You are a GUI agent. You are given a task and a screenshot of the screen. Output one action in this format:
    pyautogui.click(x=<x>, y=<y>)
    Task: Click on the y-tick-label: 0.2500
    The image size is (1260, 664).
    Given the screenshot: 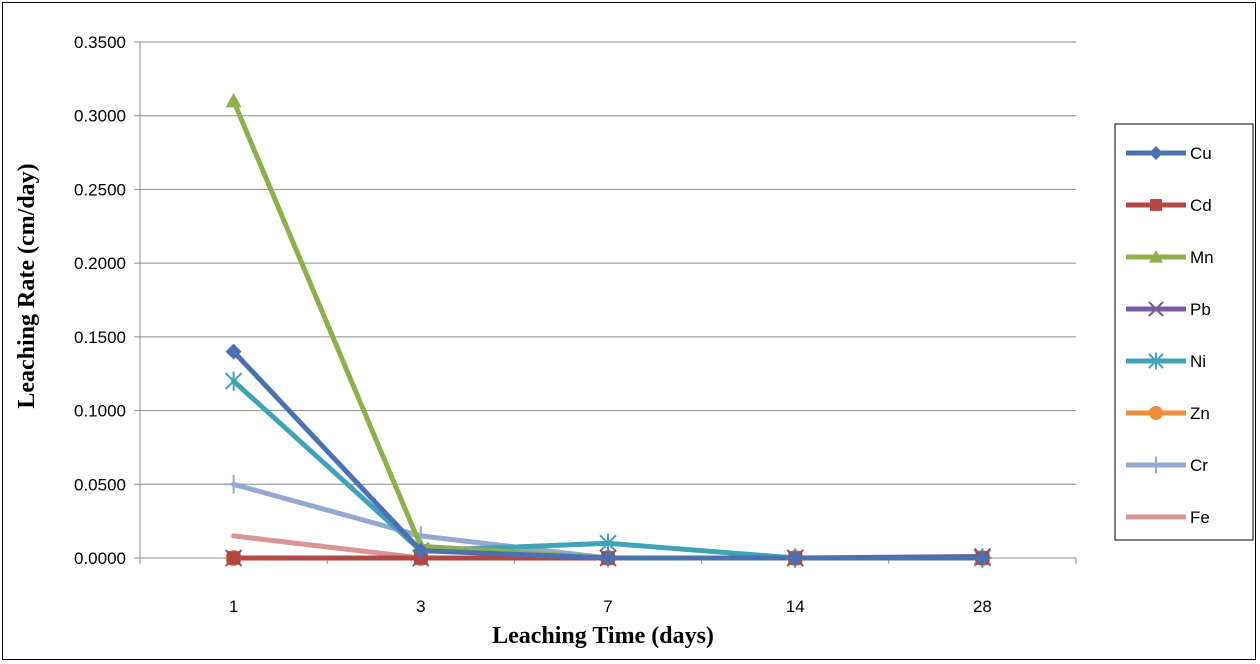 What is the action you would take?
    pyautogui.click(x=100, y=189)
    